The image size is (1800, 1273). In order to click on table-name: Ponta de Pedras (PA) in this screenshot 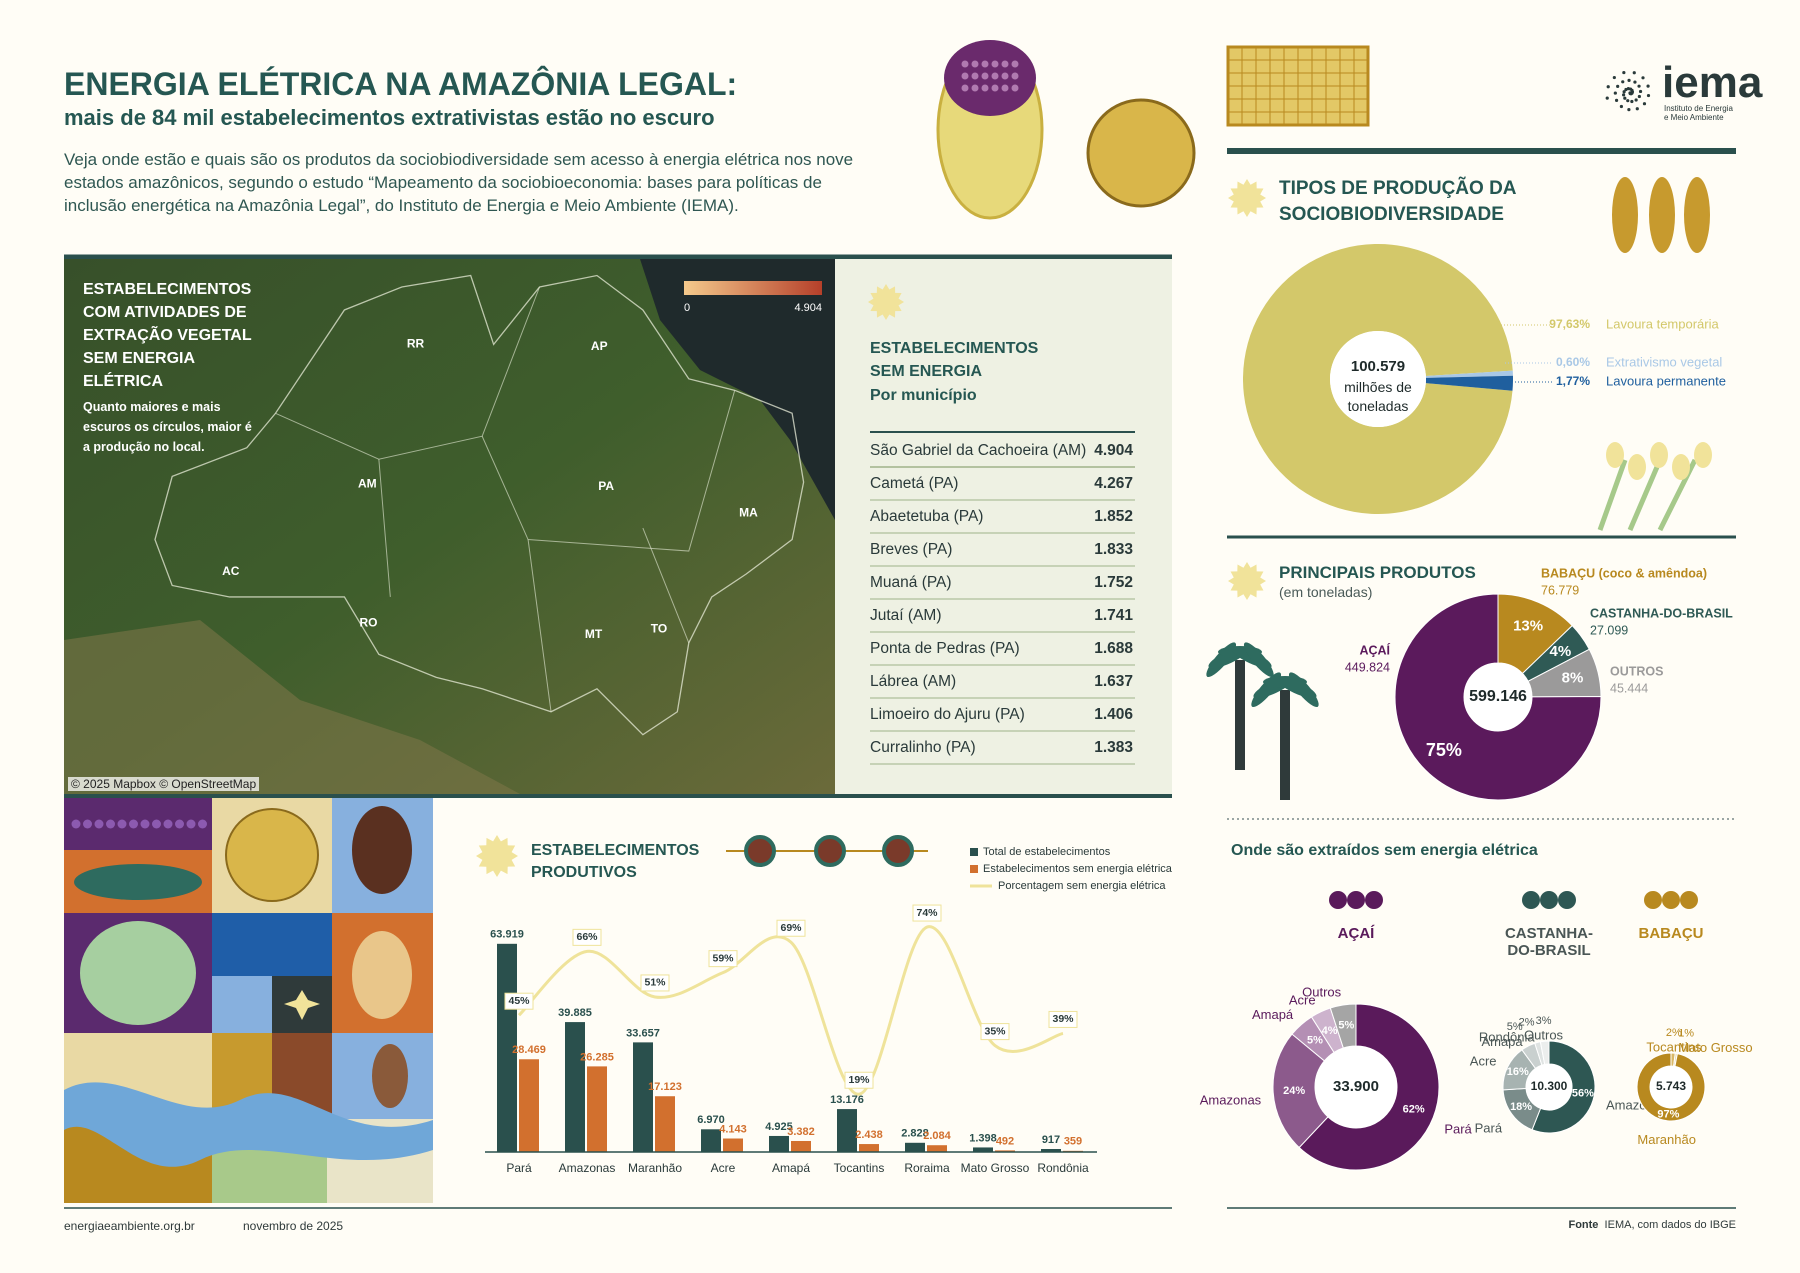, I will do `click(945, 648)`.